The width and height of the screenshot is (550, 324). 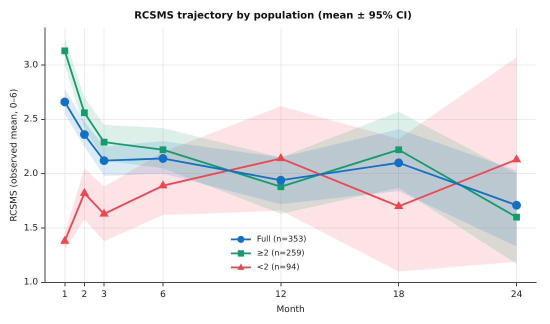 I want to click on x-axis-title: Month, so click(x=290, y=309).